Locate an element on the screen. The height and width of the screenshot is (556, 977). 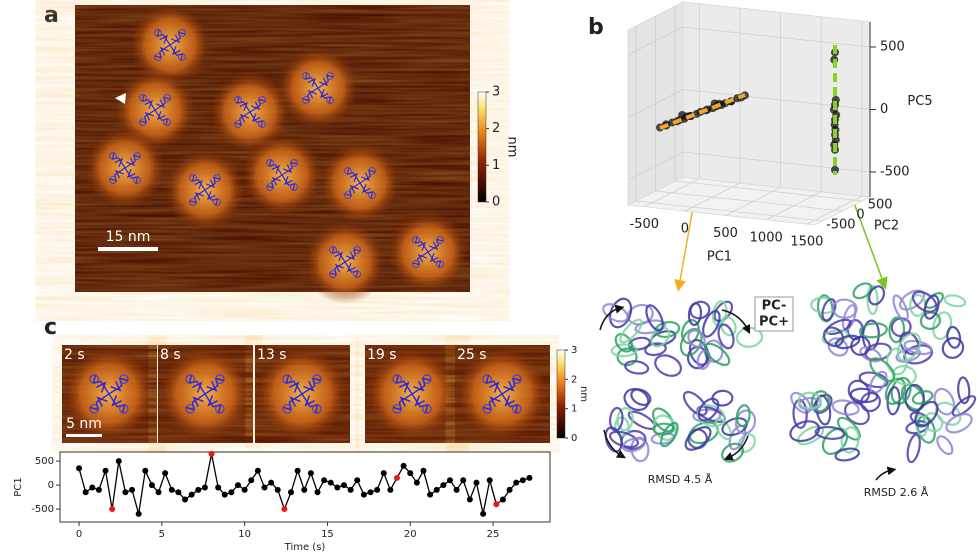
x-tick-label: 0 is located at coordinates (685, 229).